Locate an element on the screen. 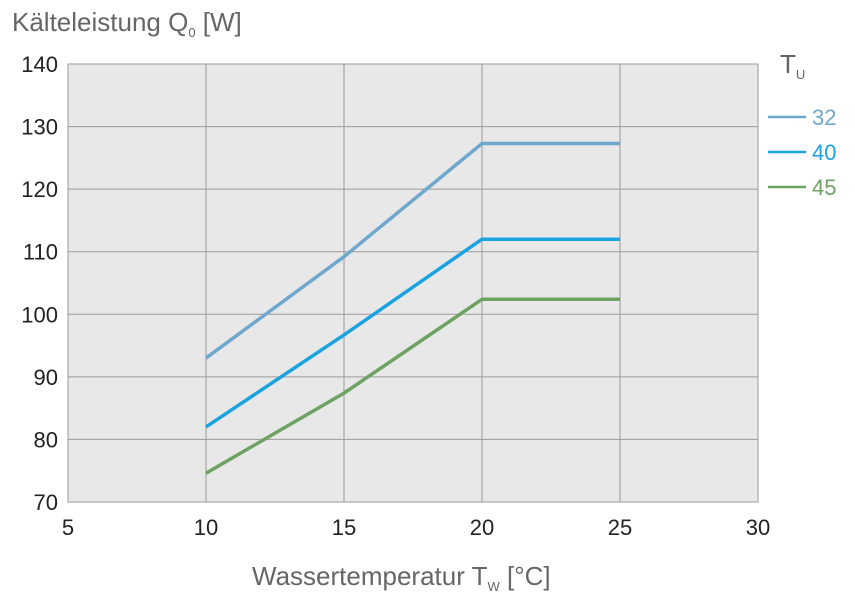 The height and width of the screenshot is (611, 855). x-tick-label: 20 is located at coordinates (482, 527).